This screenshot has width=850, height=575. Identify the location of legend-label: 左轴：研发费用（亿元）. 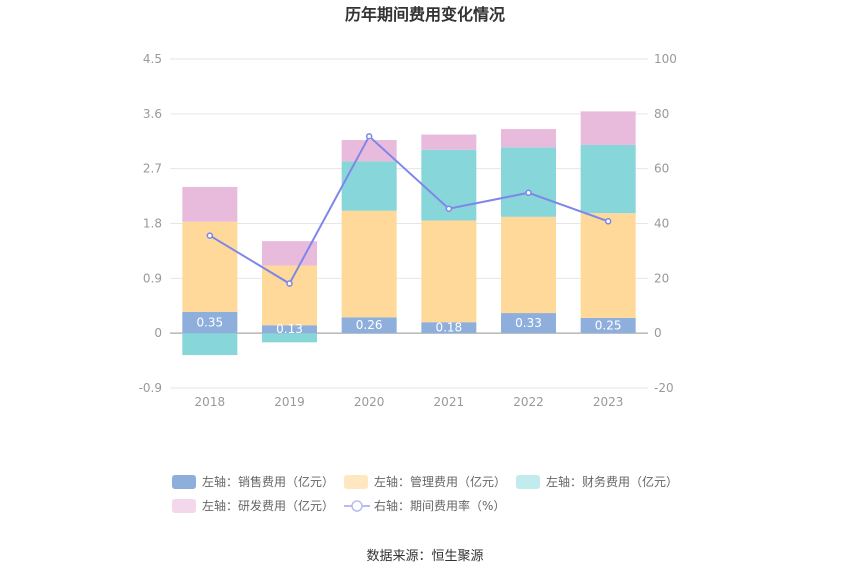
(268, 505).